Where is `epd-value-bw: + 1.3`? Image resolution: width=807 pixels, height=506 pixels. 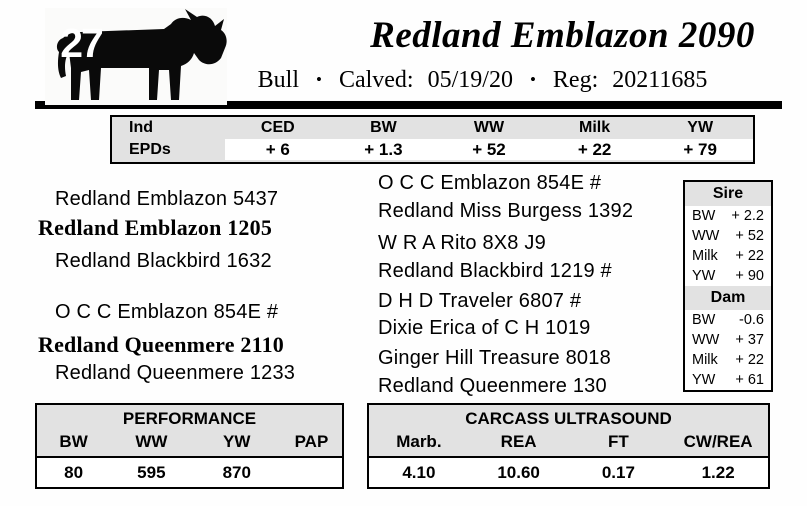 epd-value-bw: + 1.3 is located at coordinates (383, 149).